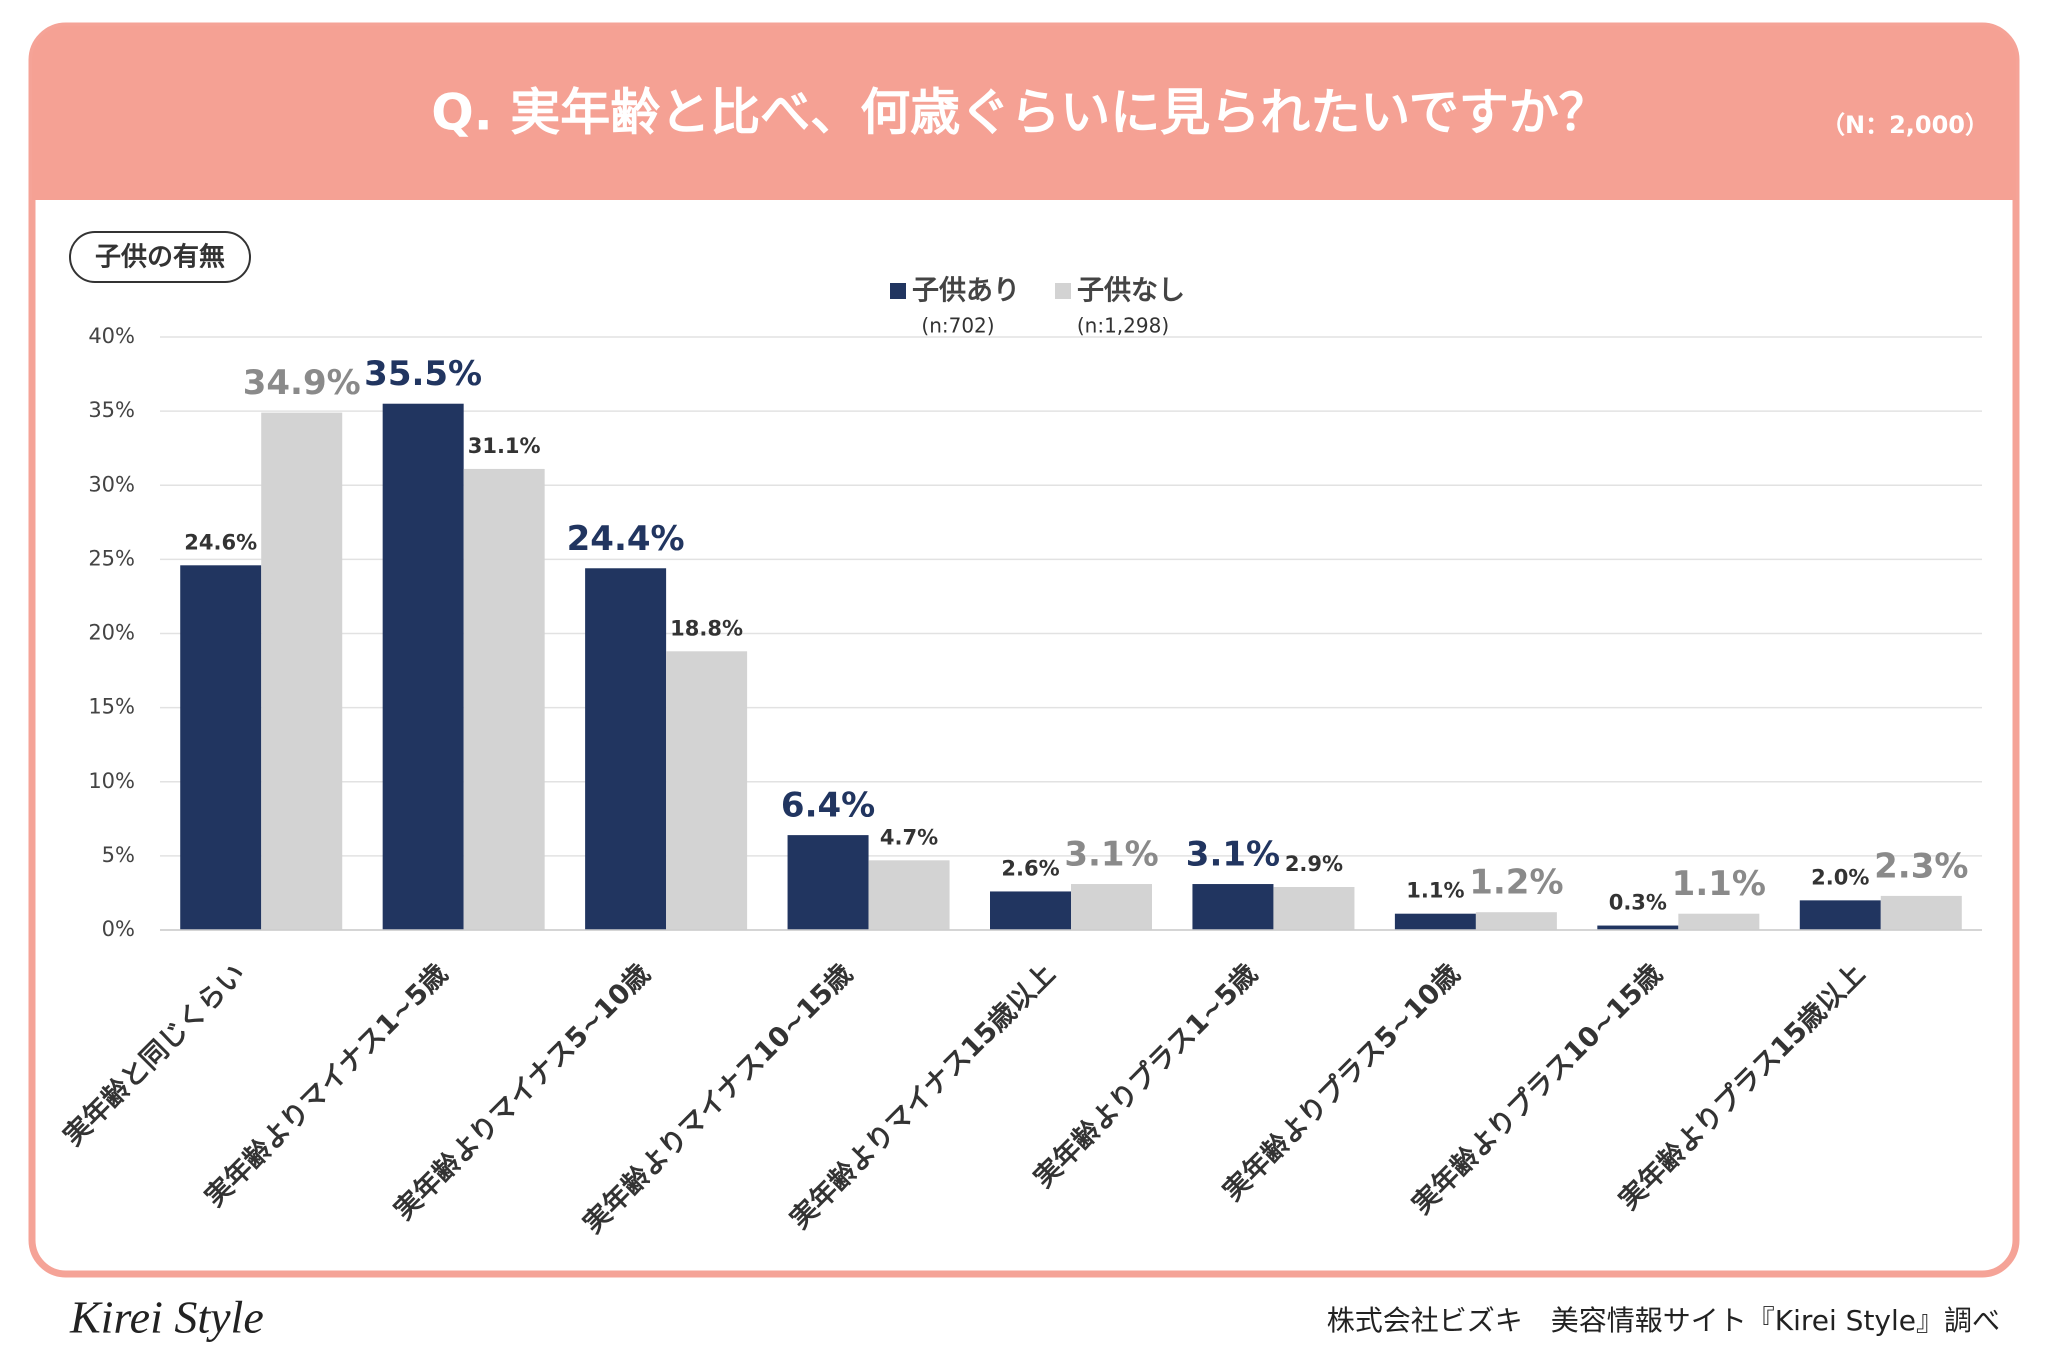 Image resolution: width=2048 pixels, height=1365 pixels. I want to click on badge, so click(160, 257).